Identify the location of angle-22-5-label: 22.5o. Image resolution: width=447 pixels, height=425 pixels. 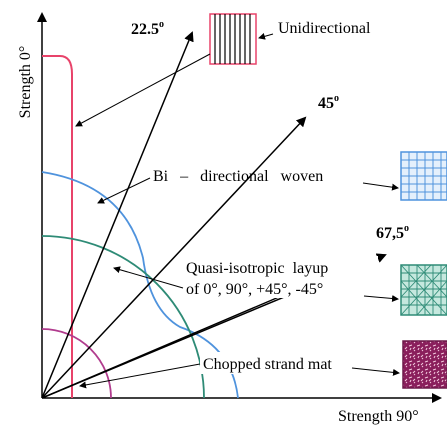
(147, 28).